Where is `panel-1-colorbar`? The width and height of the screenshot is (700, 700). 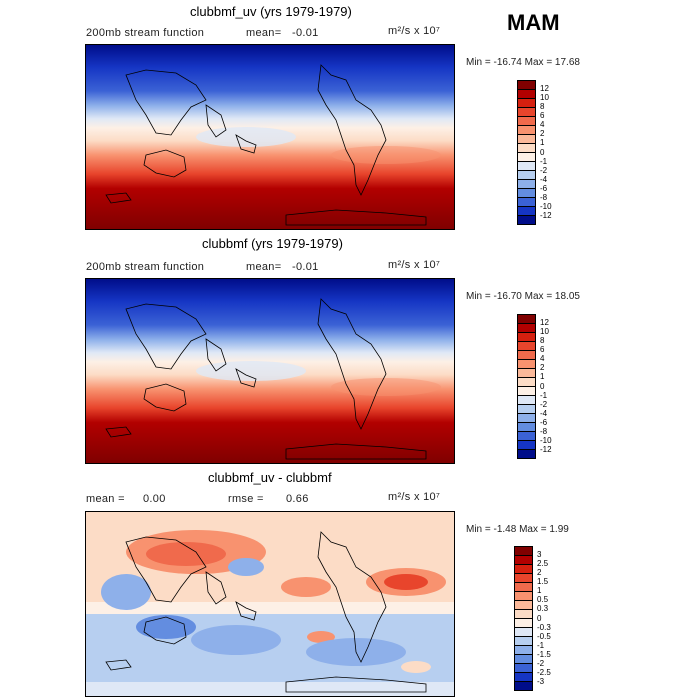
panel-1-colorbar is located at coordinates (526, 152).